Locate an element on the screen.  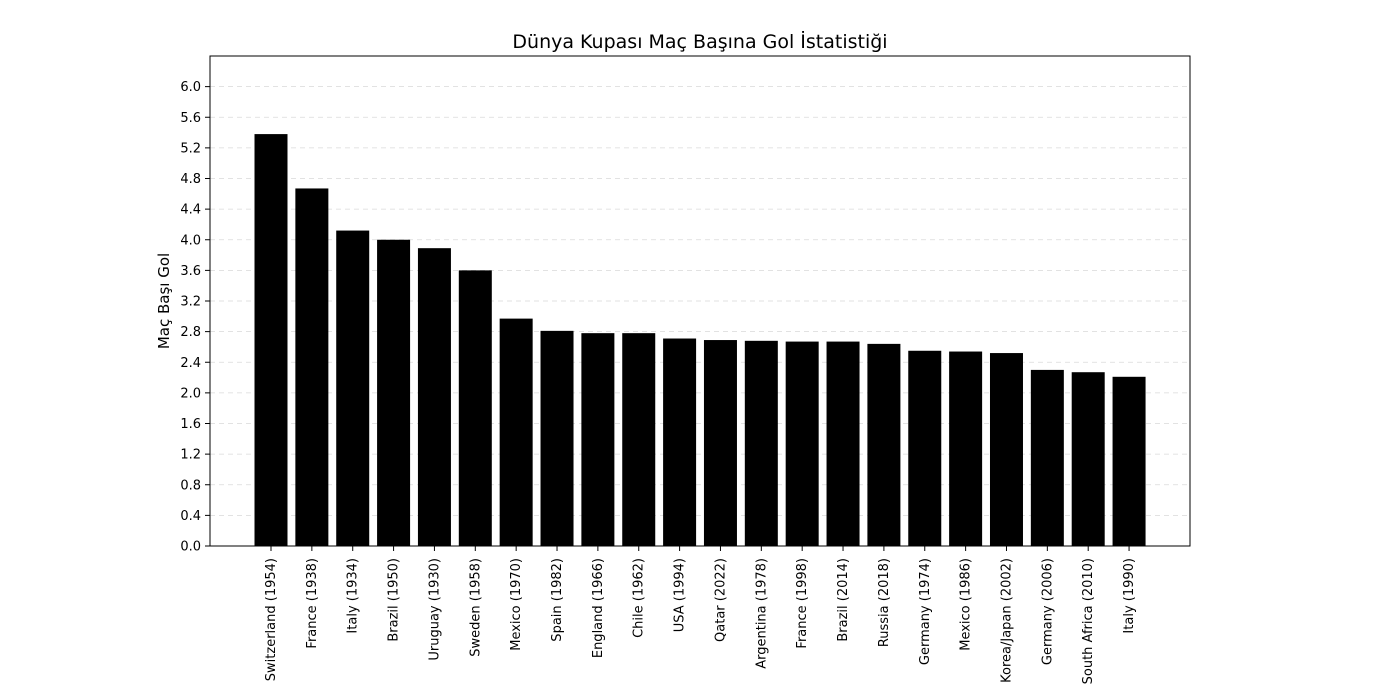
x-tick-label: USA (1994) is located at coordinates (680, 595).